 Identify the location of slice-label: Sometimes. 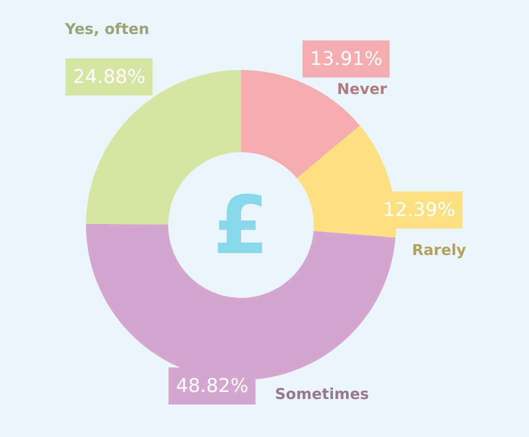
(322, 394).